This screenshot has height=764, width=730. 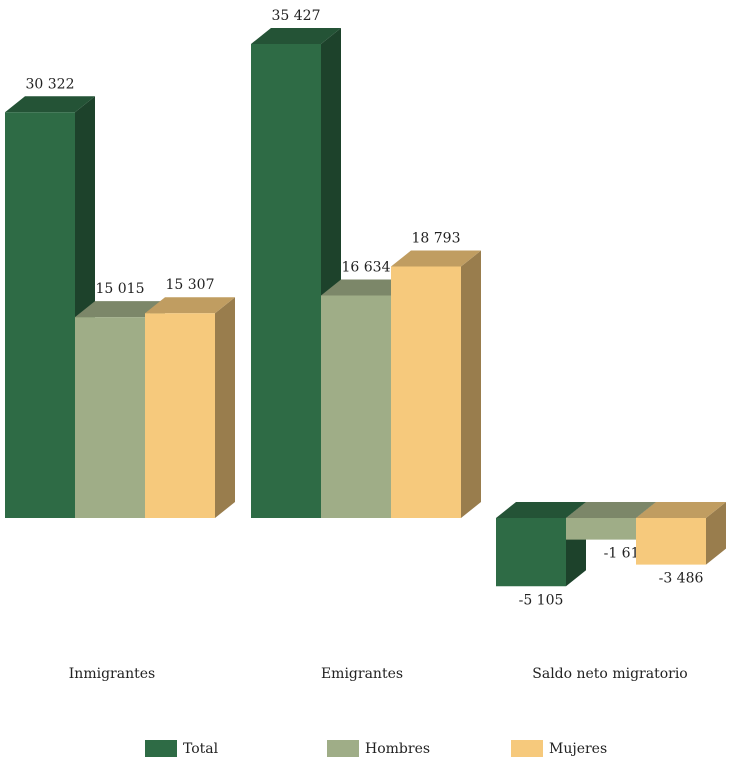 What do you see at coordinates (181, 748) in the screenshot?
I see `legend-item-total: Total` at bounding box center [181, 748].